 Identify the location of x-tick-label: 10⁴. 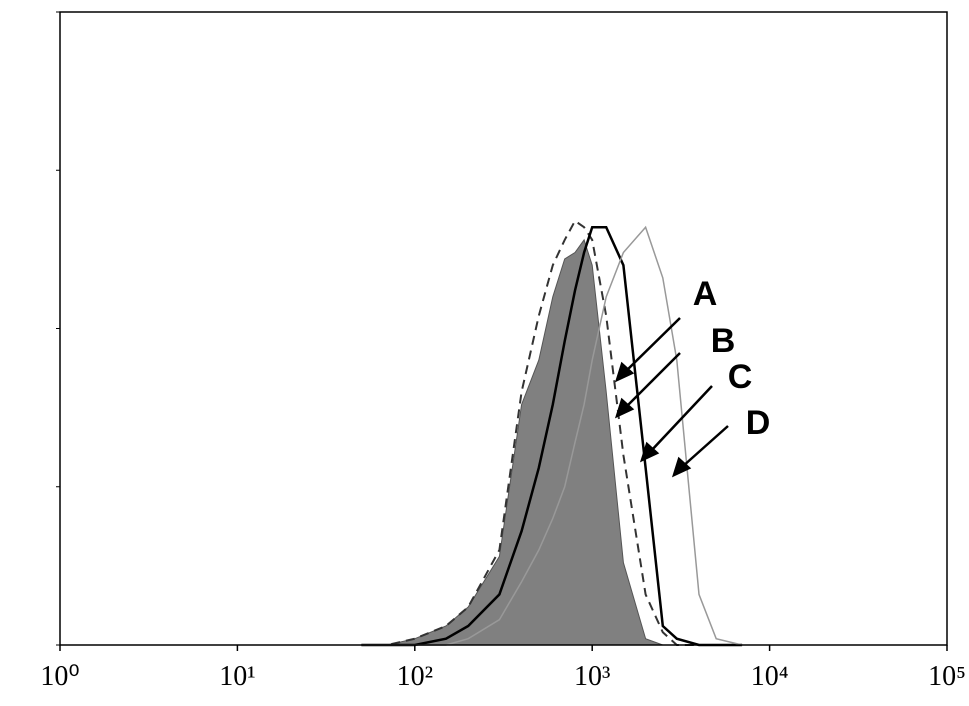
(770, 676).